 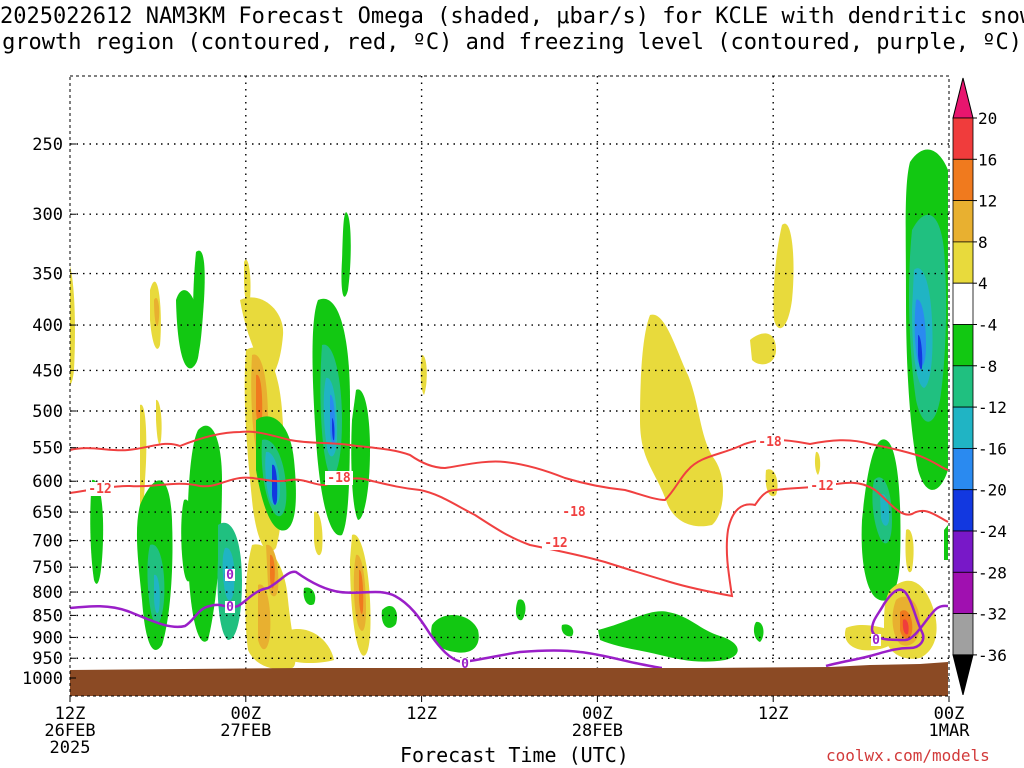 I want to click on y-tick-label: 300, so click(x=47, y=215).